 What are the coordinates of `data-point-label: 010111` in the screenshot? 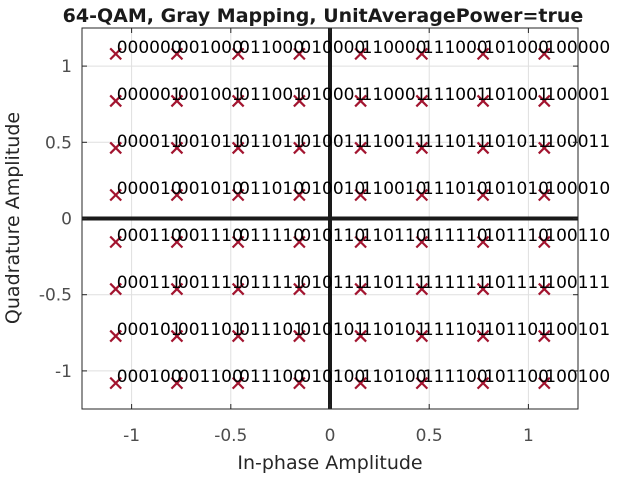 It's located at (332, 283).